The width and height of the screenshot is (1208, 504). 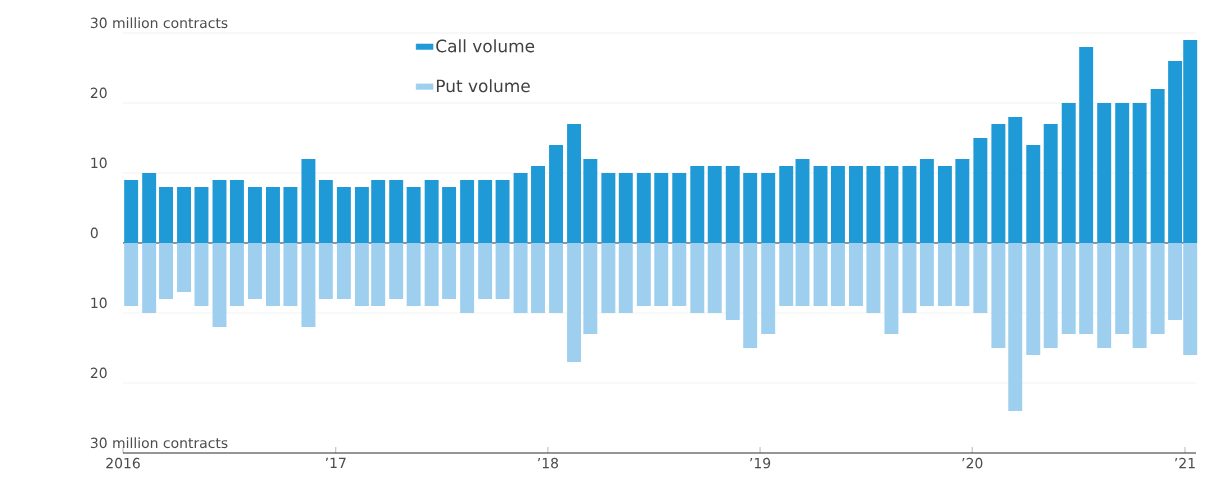 I want to click on legend-label: Call volume, so click(x=485, y=46).